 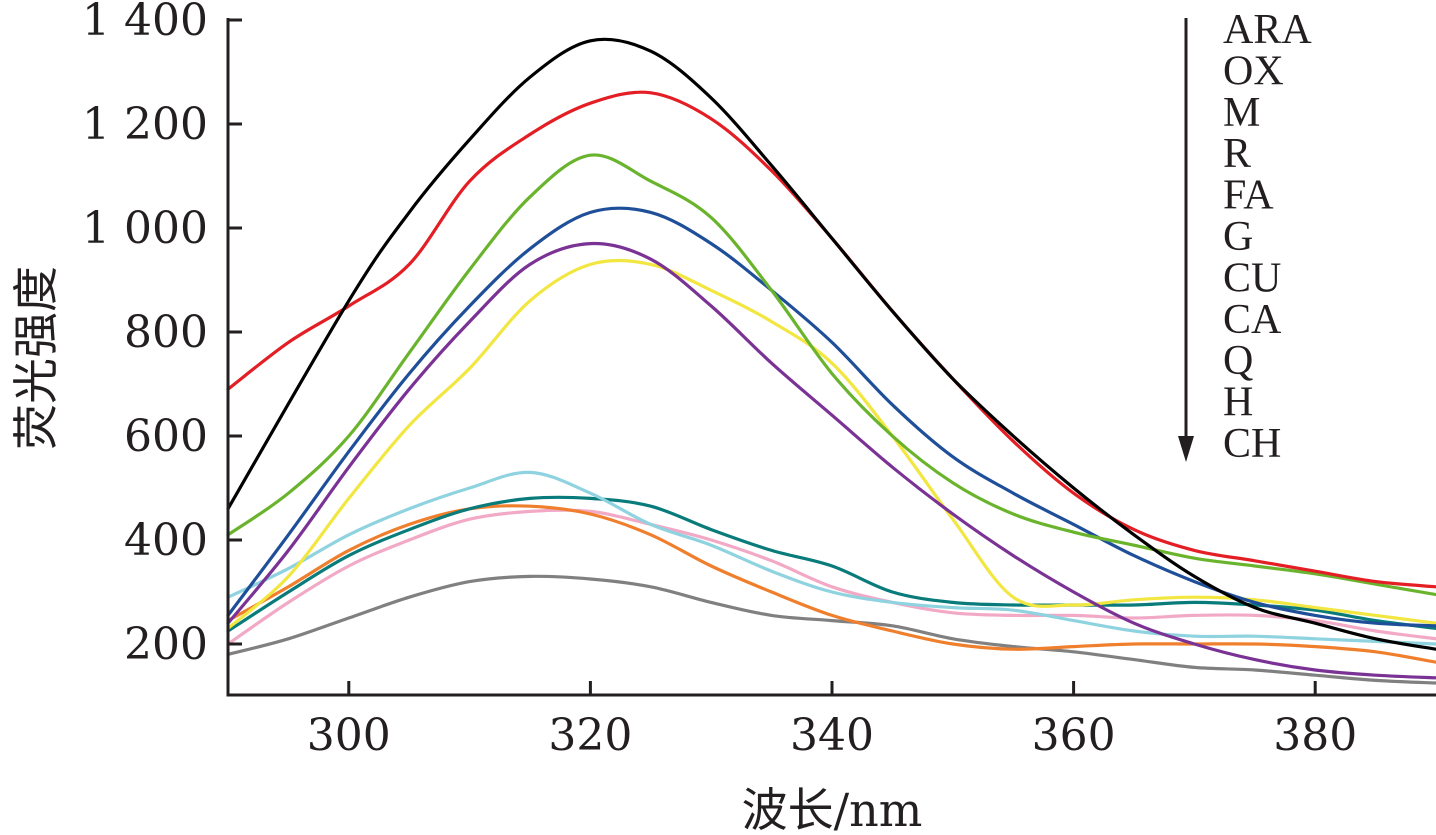 I want to click on y-axis-title: 荧光强度, so click(x=36, y=358).